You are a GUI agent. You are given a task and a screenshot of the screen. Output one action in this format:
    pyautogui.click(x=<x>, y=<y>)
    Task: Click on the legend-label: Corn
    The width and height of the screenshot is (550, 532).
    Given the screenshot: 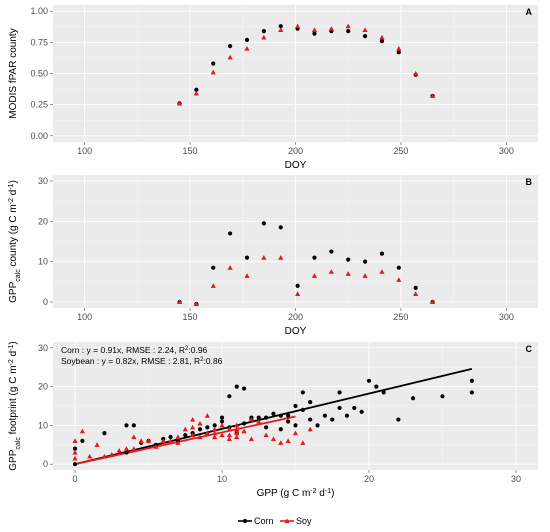 What is the action you would take?
    pyautogui.click(x=264, y=521)
    